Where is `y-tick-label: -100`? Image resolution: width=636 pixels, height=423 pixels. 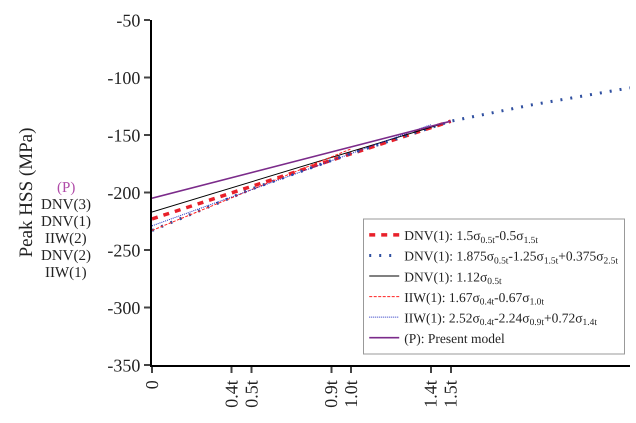 y-tick-label: -100 is located at coordinates (123, 78).